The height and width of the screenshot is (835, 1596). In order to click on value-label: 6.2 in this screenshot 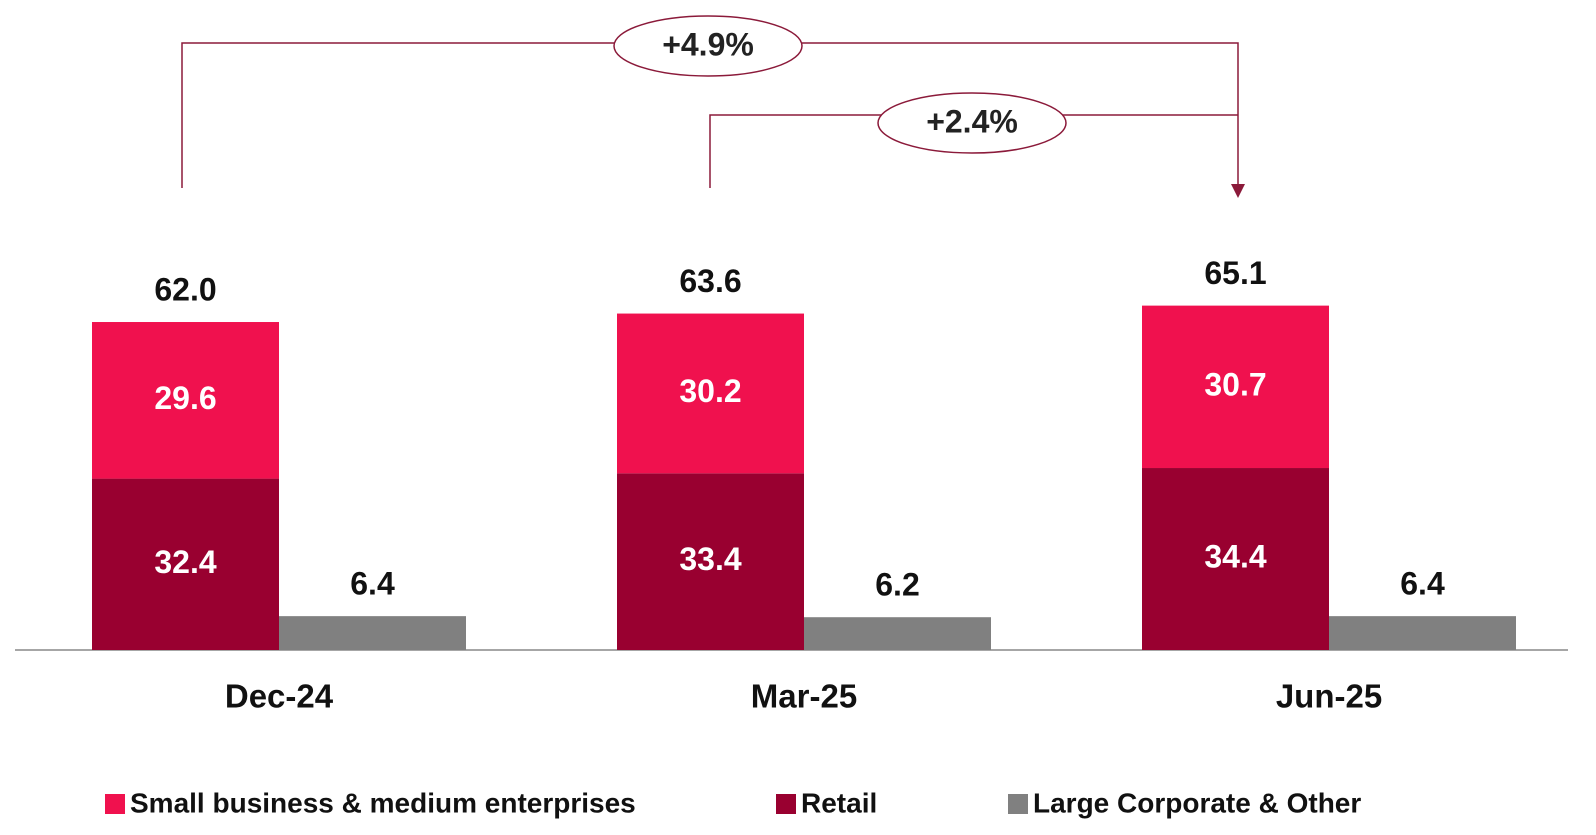, I will do `click(897, 585)`.